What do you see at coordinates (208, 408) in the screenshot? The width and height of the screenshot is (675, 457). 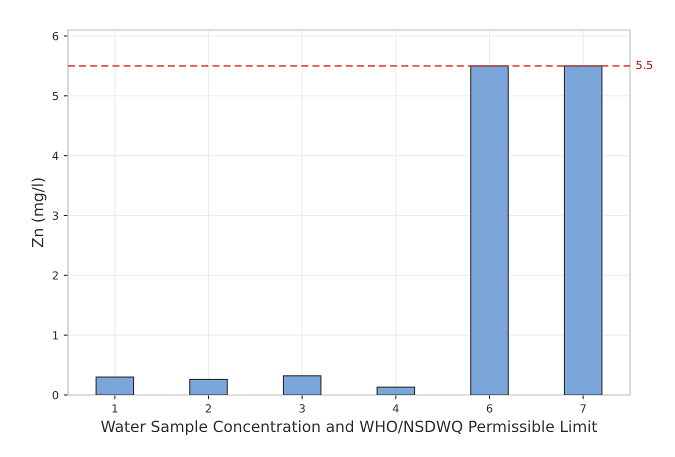 I see `x-tick-label: 2` at bounding box center [208, 408].